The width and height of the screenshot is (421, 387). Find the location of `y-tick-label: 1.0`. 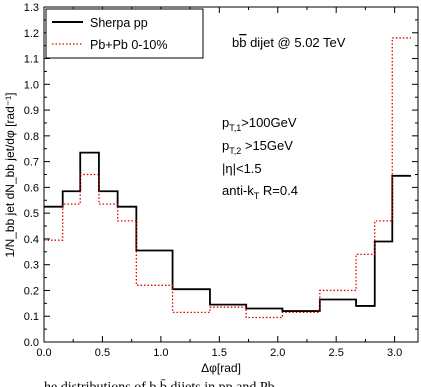

y-tick-label: 1.0 is located at coordinates (31, 85).